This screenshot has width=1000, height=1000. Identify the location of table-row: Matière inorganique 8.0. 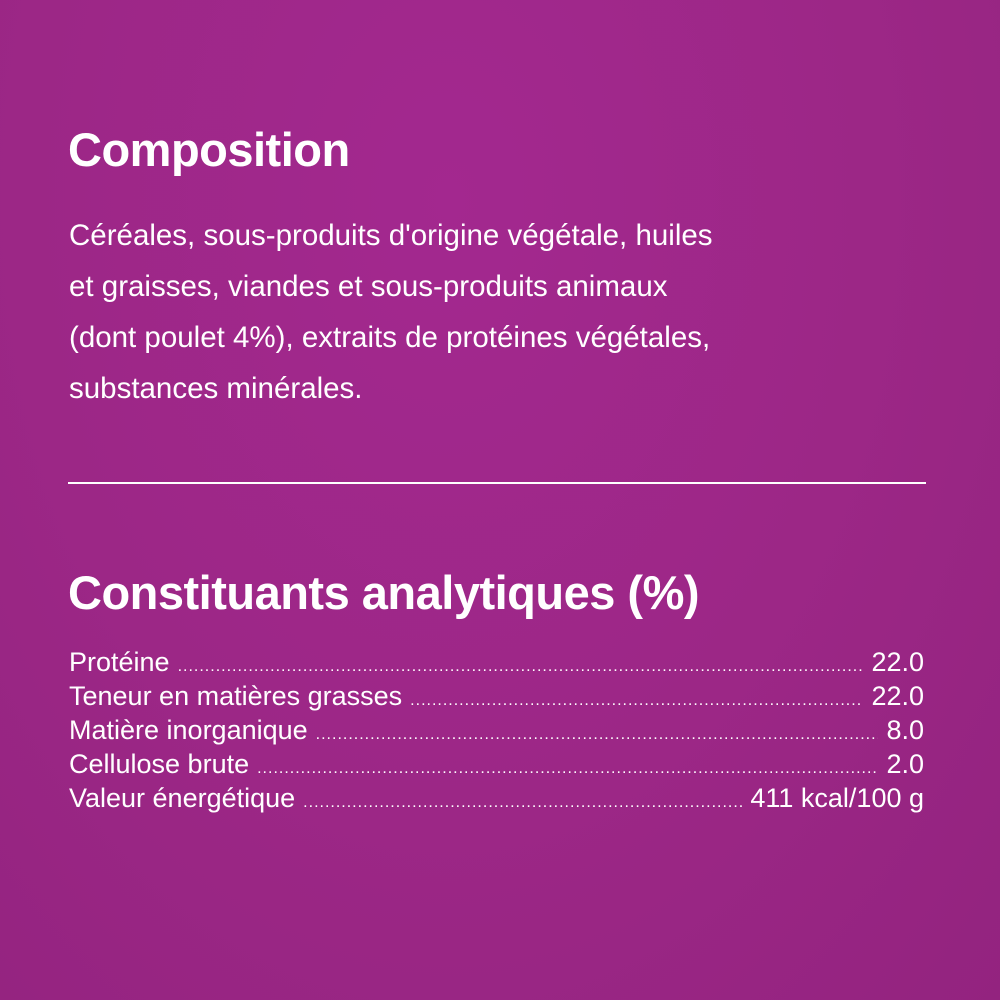
(496, 732).